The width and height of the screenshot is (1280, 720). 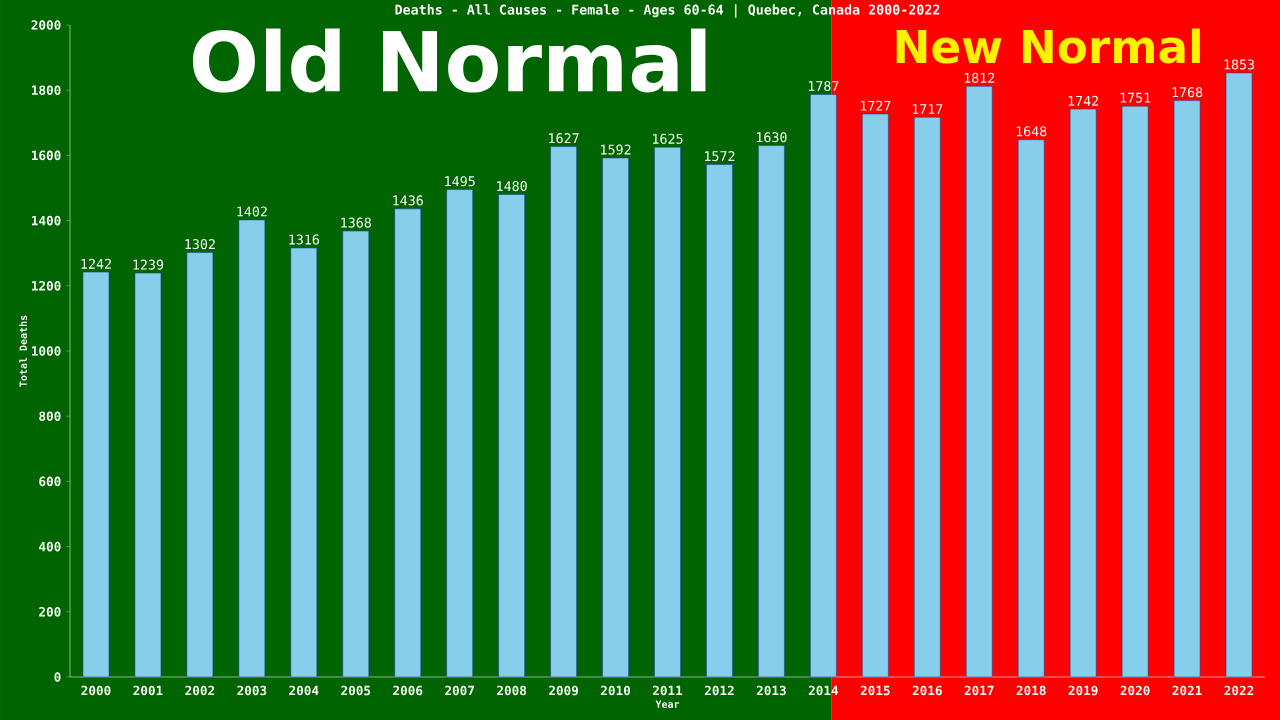 I want to click on x-tick-label: 2017, so click(x=979, y=690).